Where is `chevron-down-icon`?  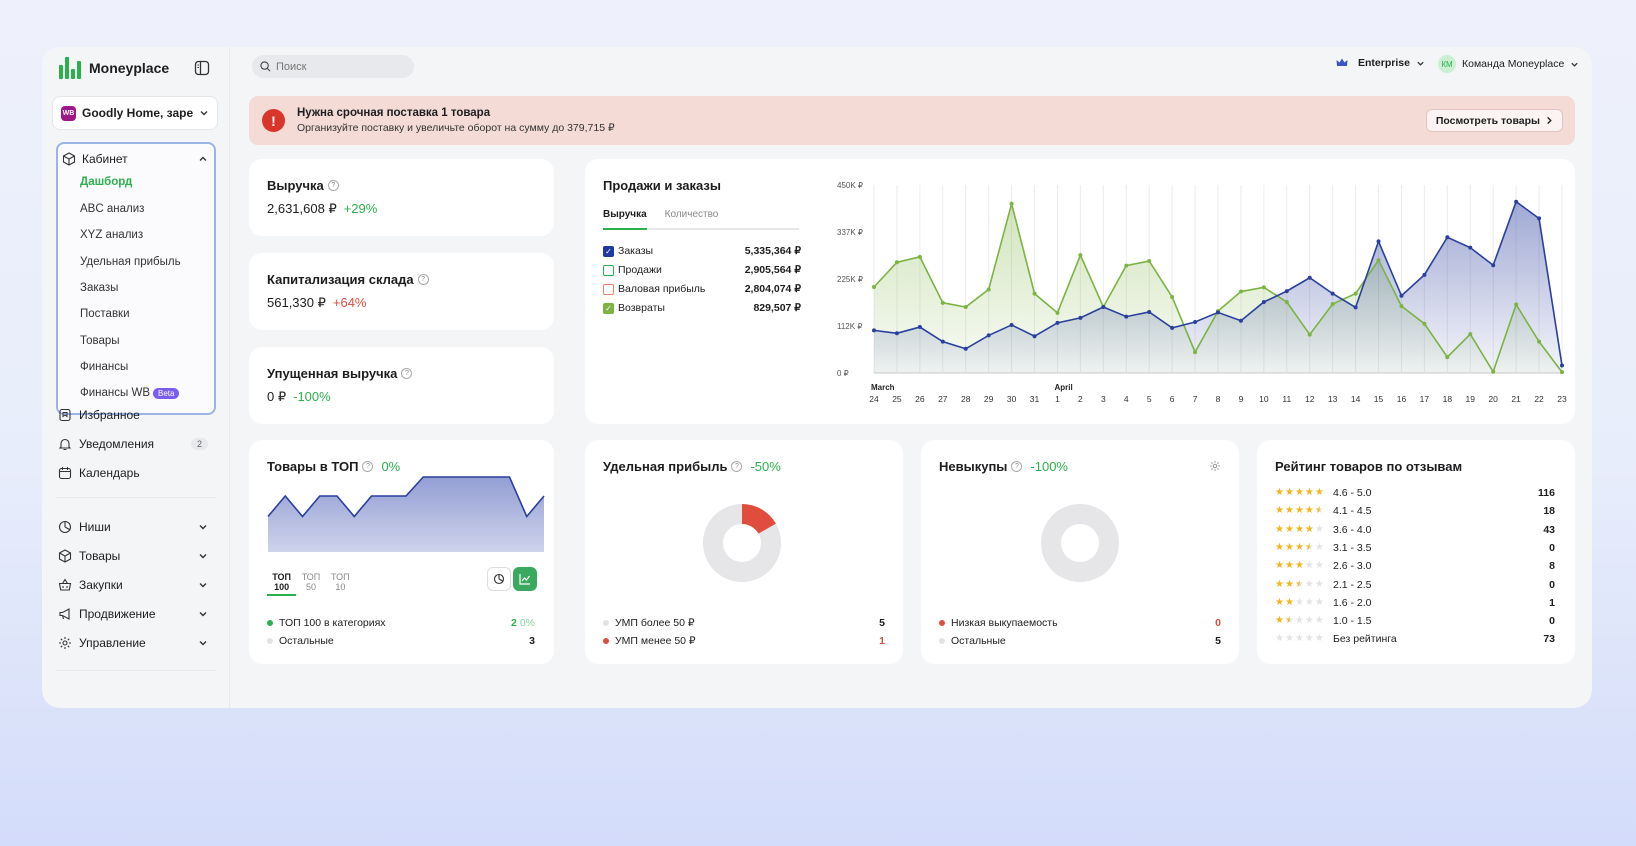
chevron-down-icon is located at coordinates (1574, 64).